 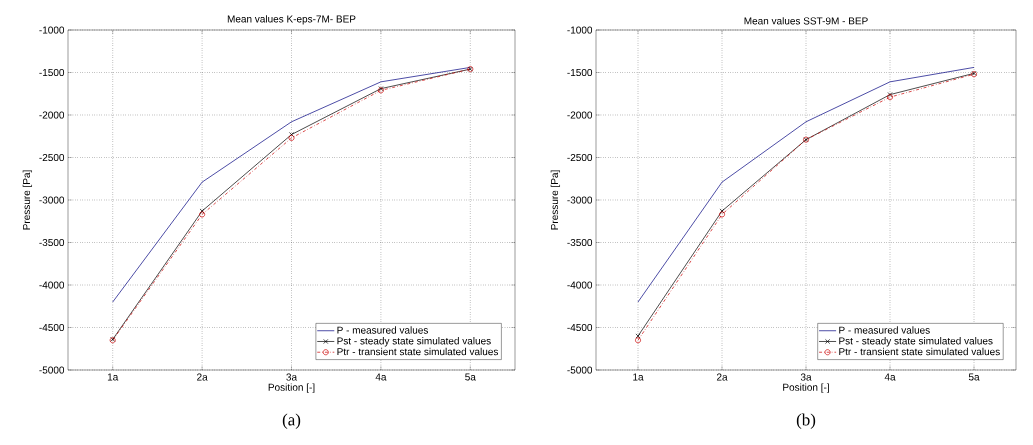 What do you see at coordinates (806, 421) in the screenshot?
I see `text: (b)` at bounding box center [806, 421].